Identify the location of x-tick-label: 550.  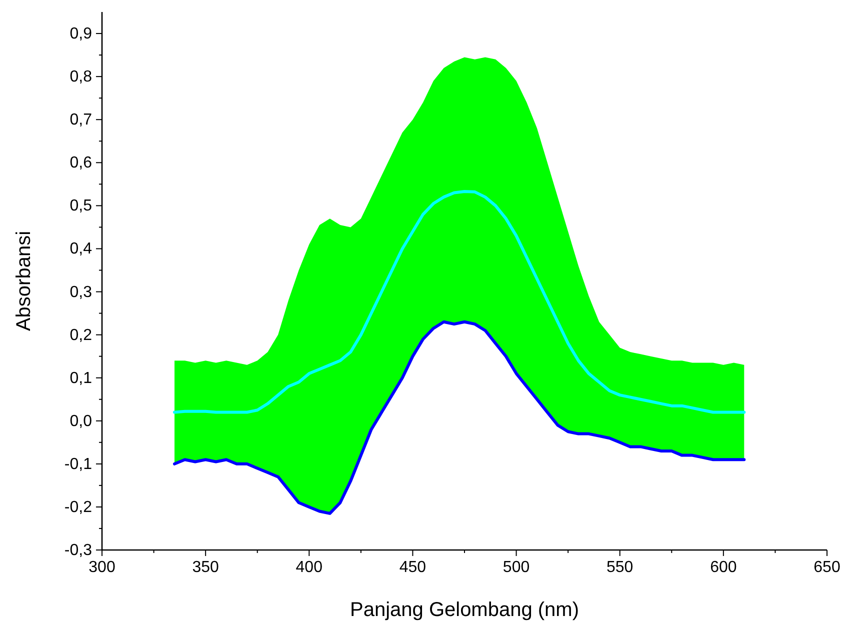
(620, 567).